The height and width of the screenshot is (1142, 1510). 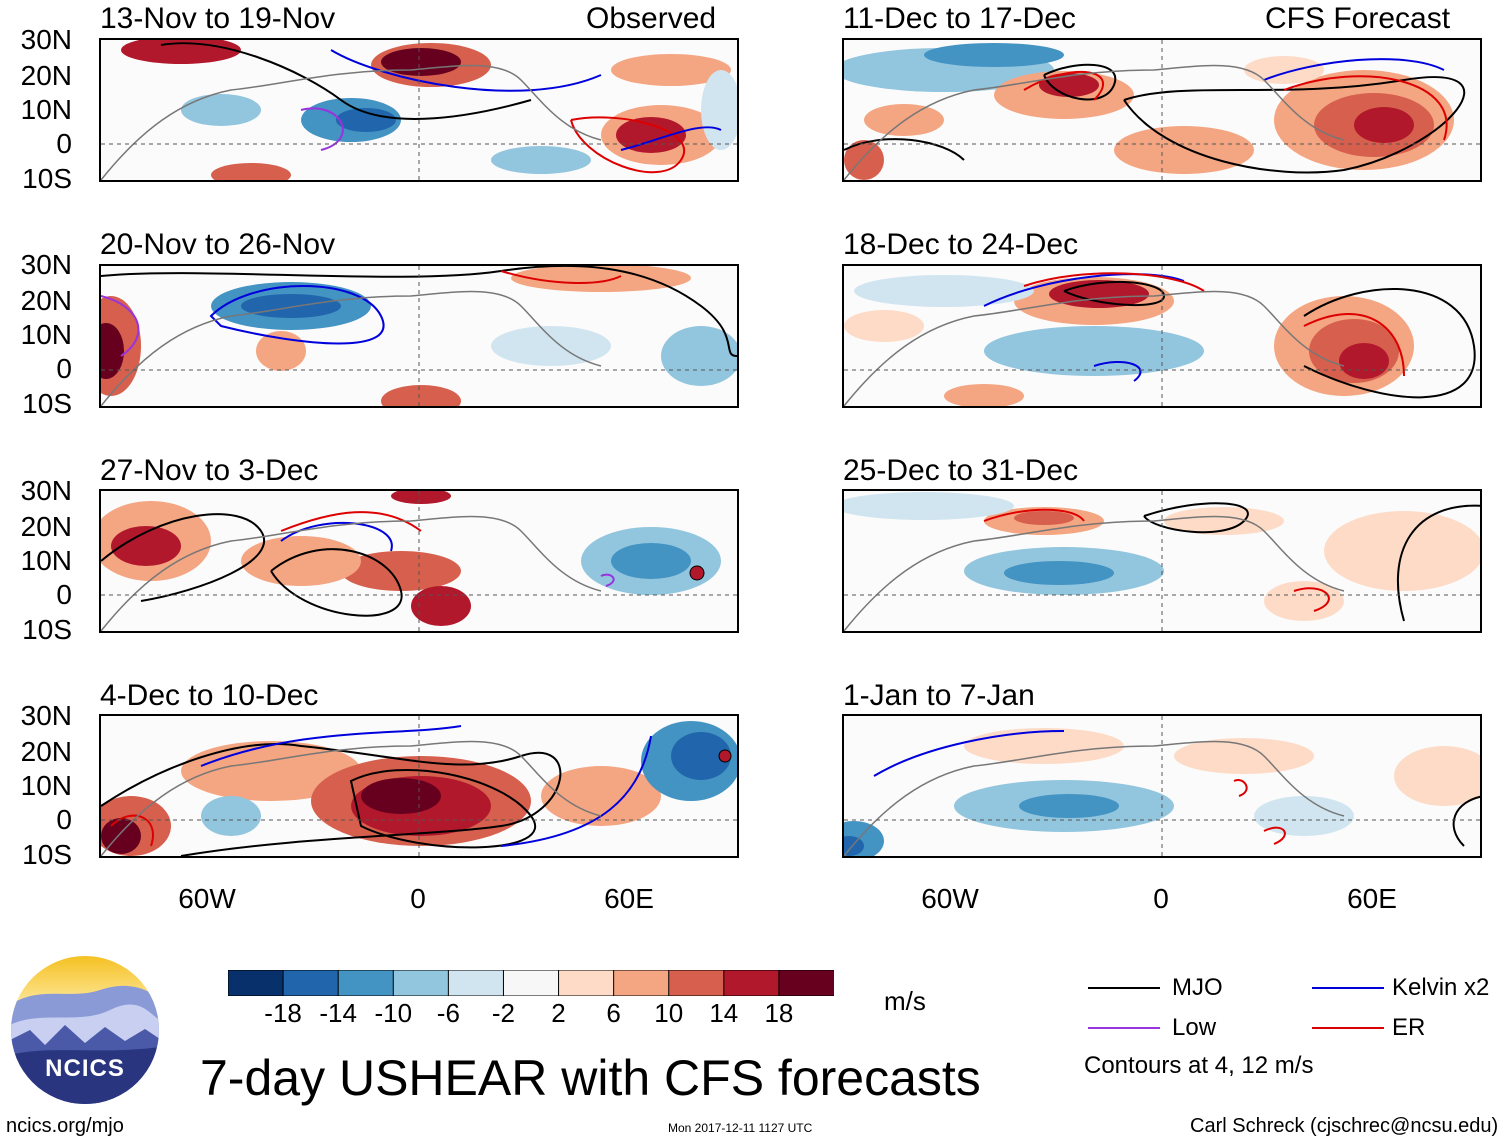 I want to click on legend-line-low, so click(x=1124, y=1028).